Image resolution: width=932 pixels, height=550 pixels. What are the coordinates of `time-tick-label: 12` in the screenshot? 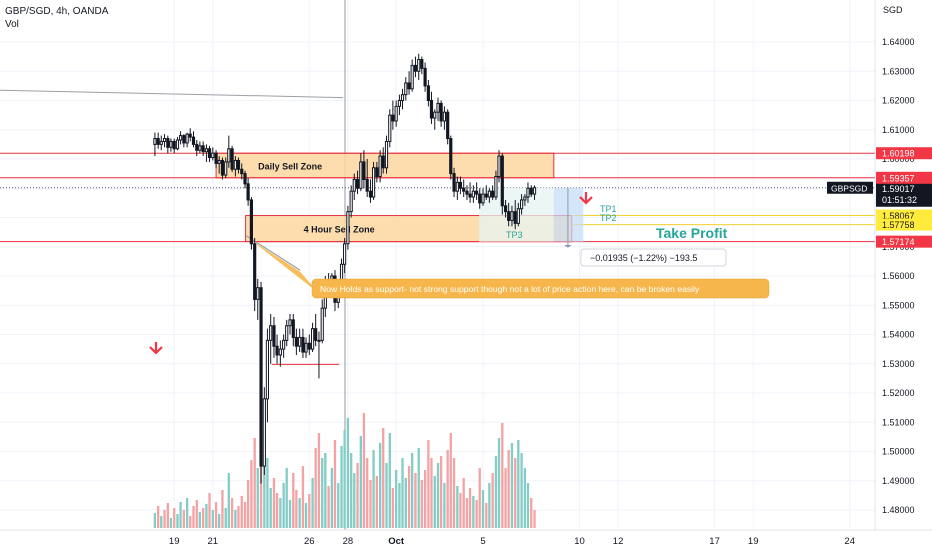 It's located at (618, 541).